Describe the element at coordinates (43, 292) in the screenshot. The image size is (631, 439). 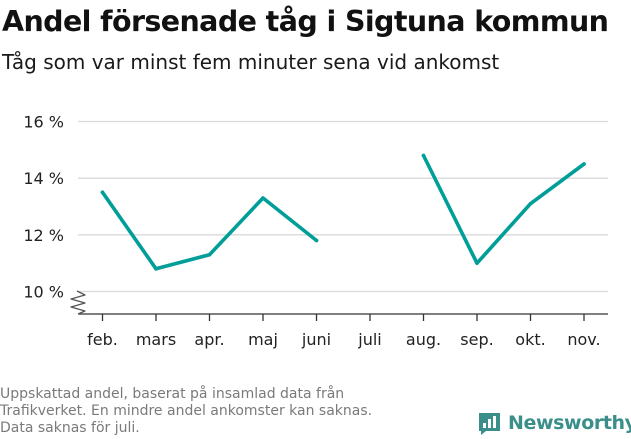
I see `y-tick-label: 10 %` at that location.